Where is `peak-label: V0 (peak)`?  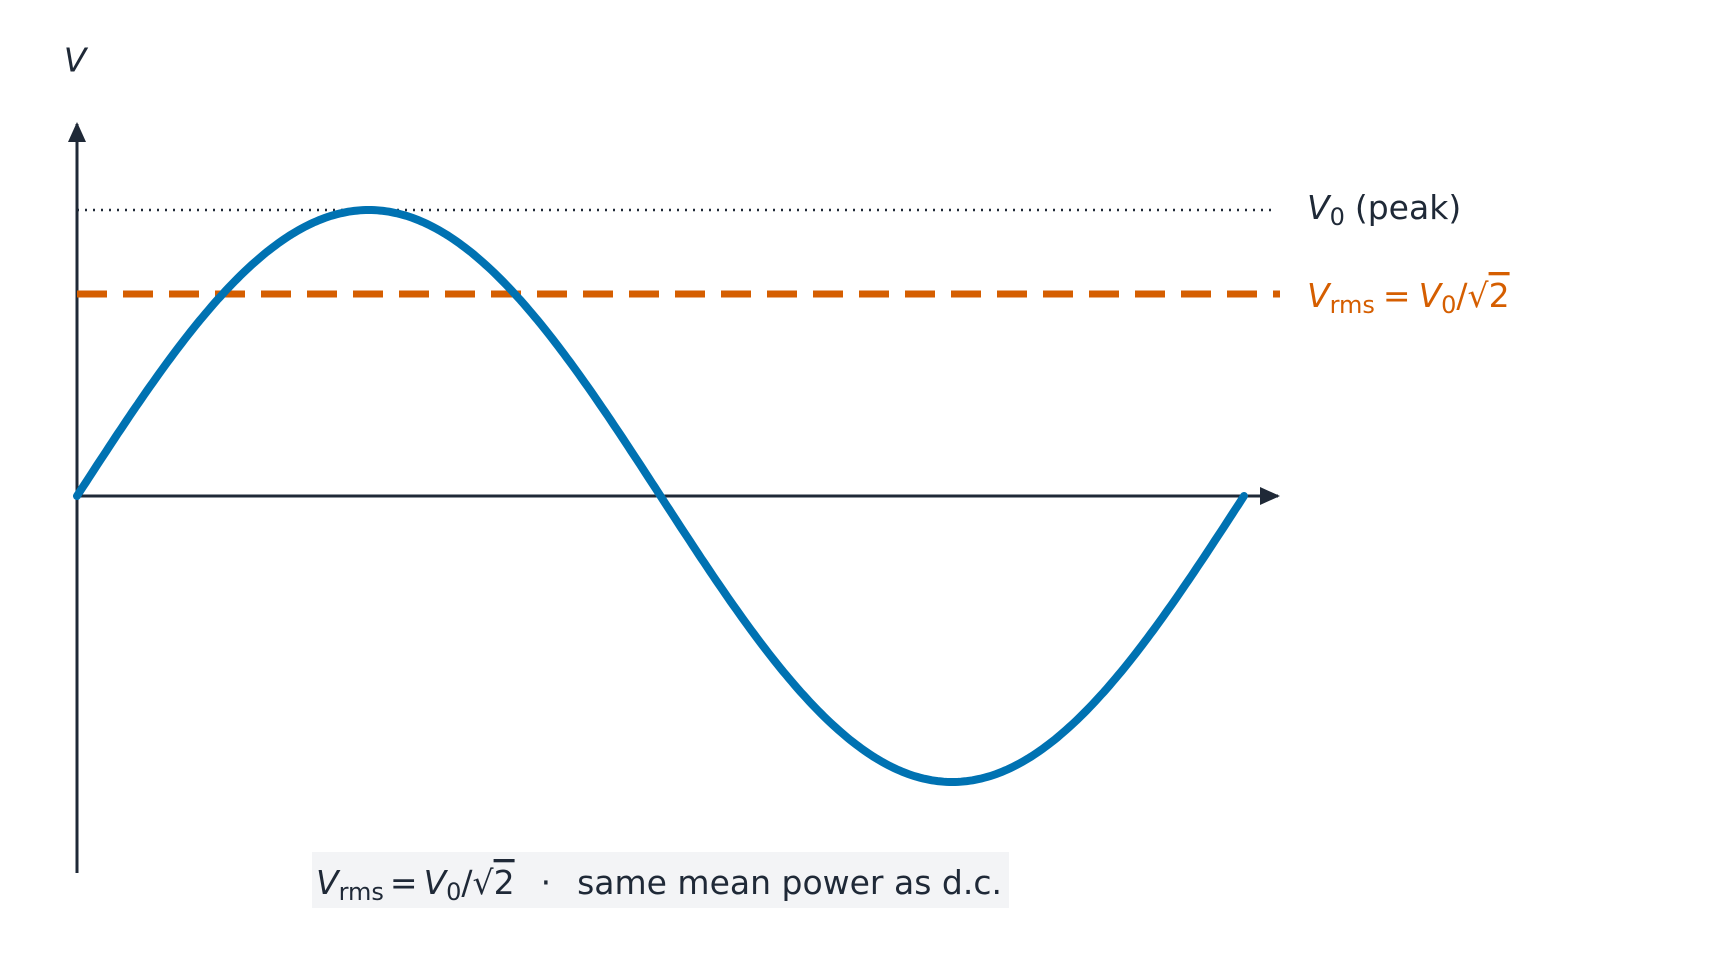 peak-label: V0 (peak) is located at coordinates (1384, 210).